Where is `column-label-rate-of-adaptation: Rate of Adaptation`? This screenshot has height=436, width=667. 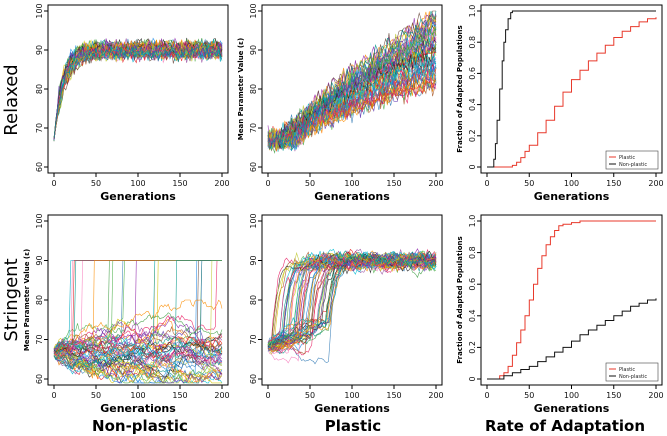
column-label-rate-of-adaptation: Rate of Adaptation is located at coordinates (565, 426).